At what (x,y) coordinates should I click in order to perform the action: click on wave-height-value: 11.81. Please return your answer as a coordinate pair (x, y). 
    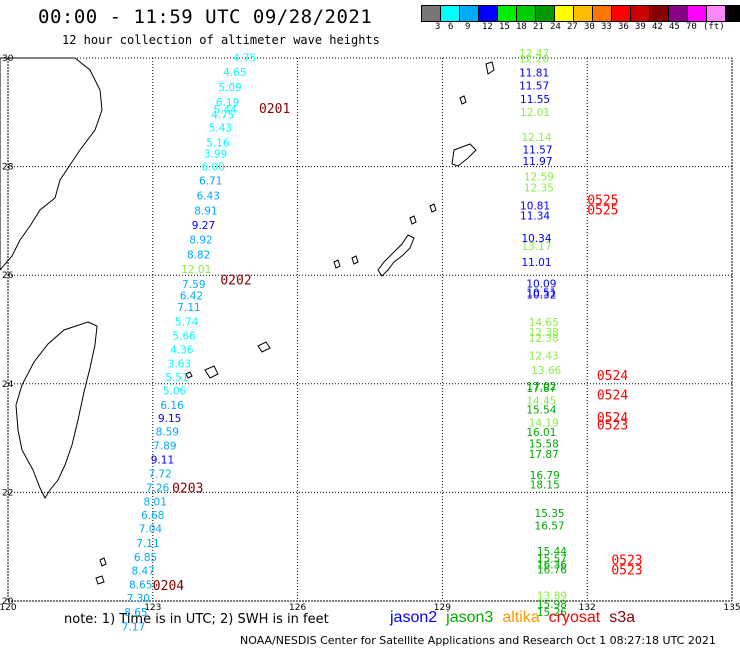
    Looking at the image, I should click on (534, 73).